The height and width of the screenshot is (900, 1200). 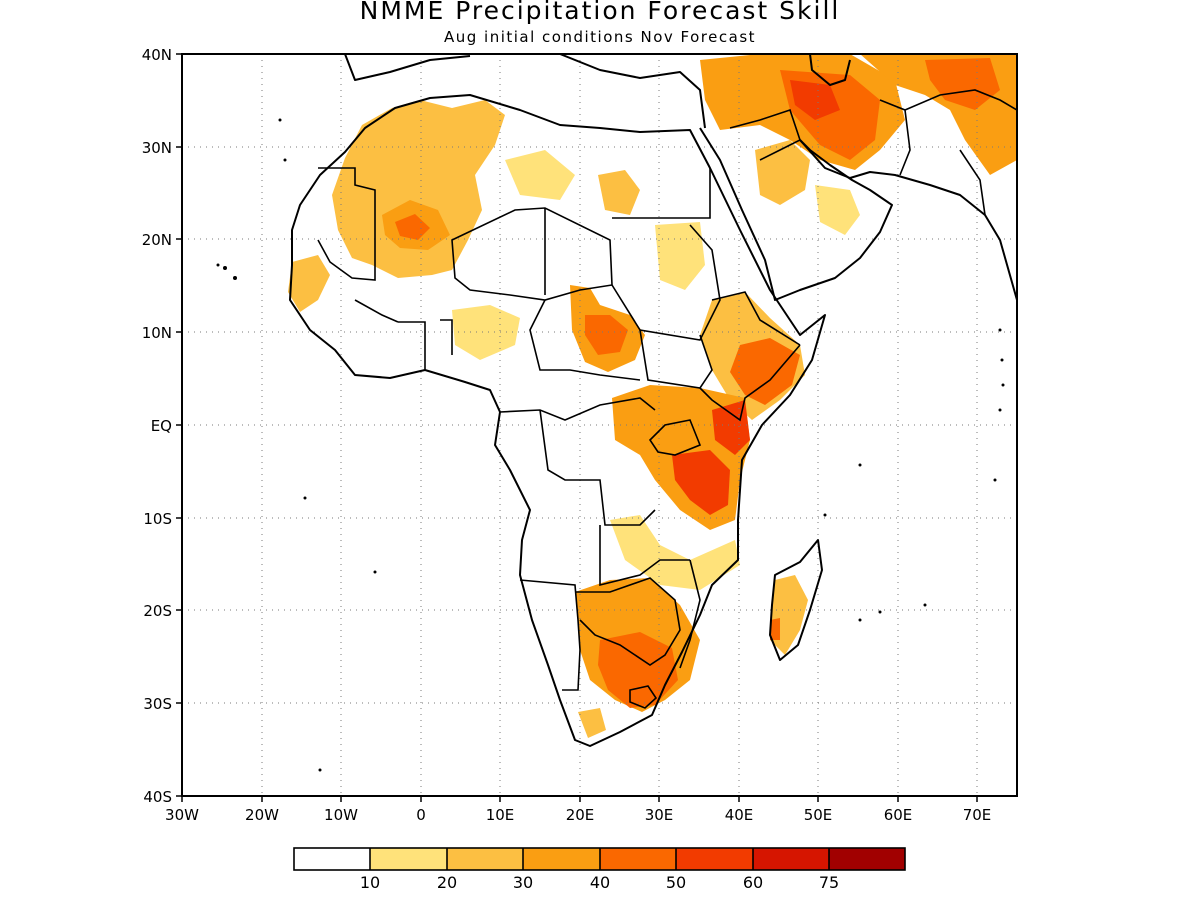 I want to click on lon-label-40e: 40E, so click(x=739, y=815).